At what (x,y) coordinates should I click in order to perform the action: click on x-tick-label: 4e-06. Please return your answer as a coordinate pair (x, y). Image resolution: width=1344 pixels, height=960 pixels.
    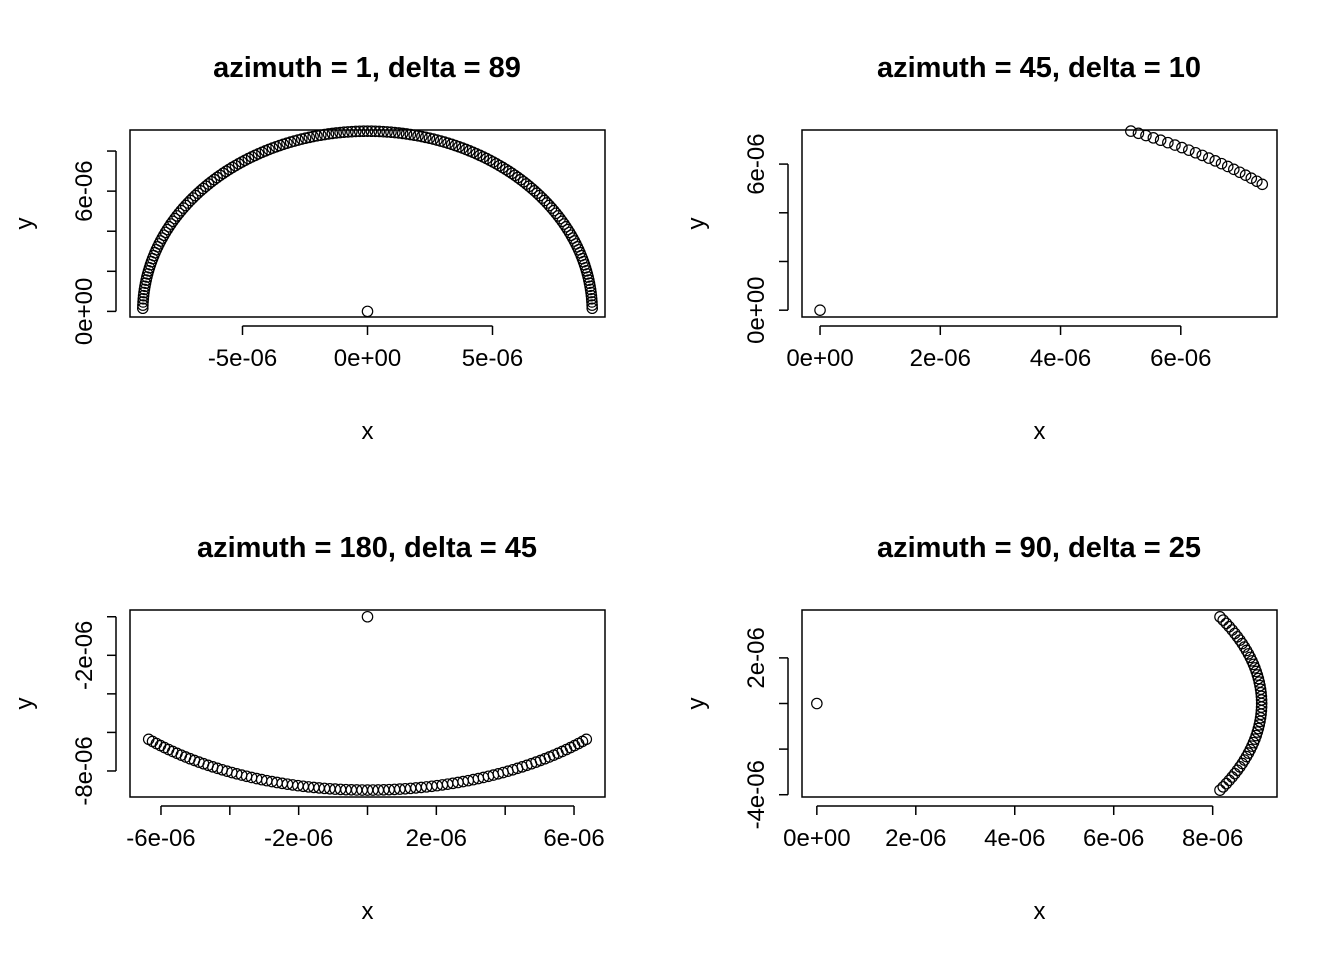
    Looking at the image, I should click on (1060, 358).